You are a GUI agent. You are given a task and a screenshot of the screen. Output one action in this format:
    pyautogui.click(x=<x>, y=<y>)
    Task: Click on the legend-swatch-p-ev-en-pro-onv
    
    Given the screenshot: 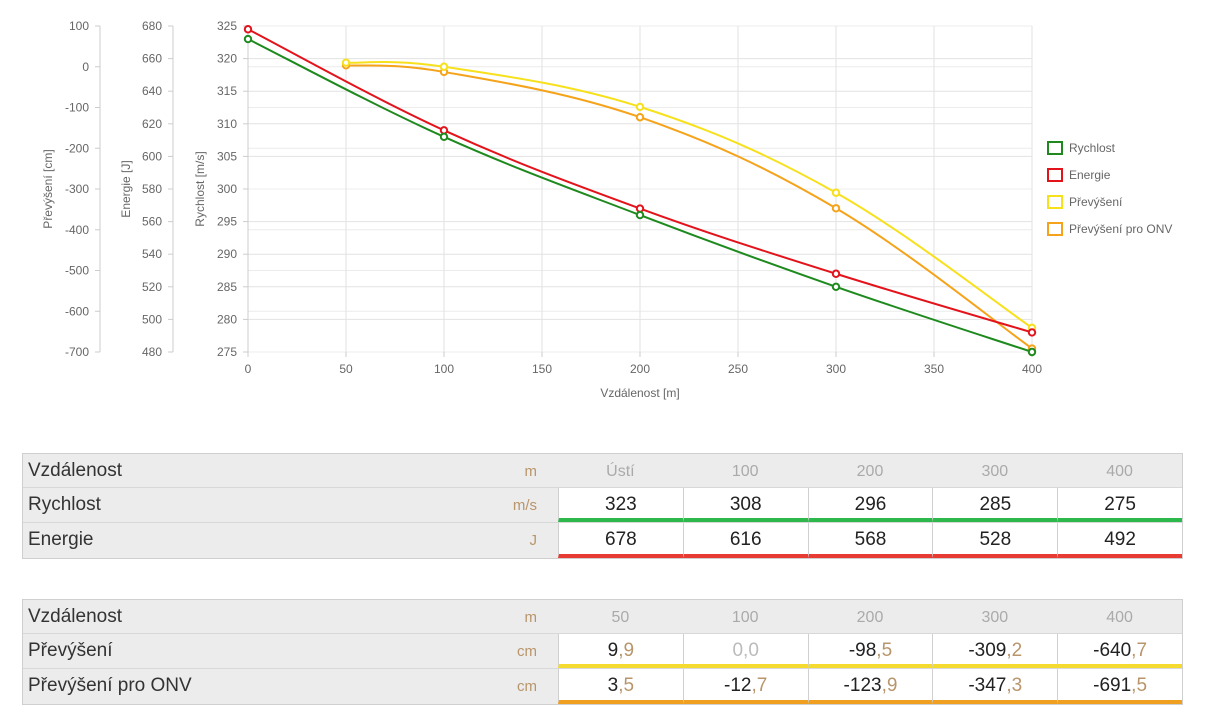 What is the action you would take?
    pyautogui.click(x=1055, y=229)
    